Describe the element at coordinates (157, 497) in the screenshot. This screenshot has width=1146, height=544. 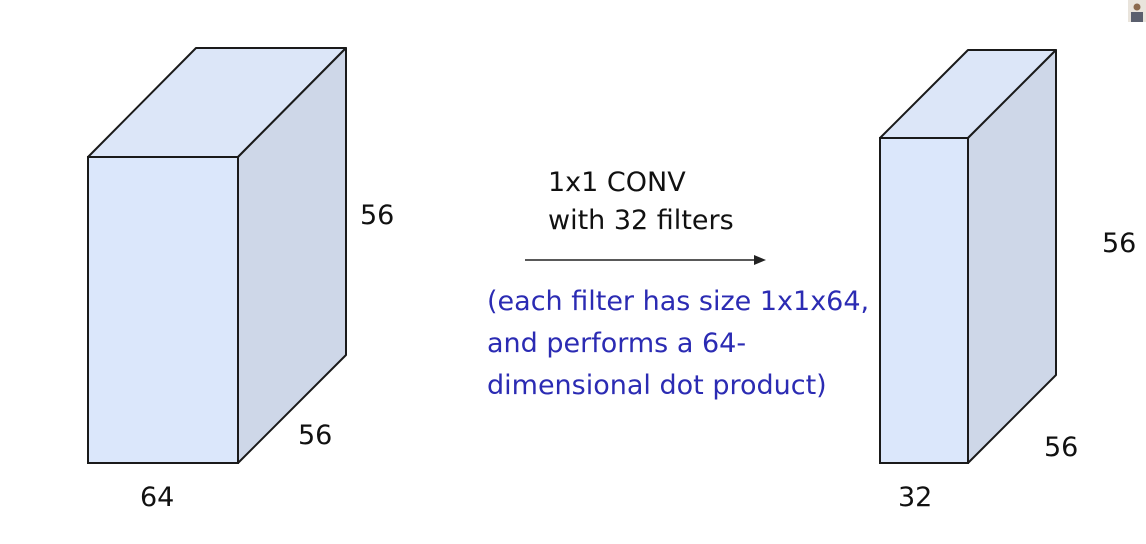
I see `input-width-label: 64` at that location.